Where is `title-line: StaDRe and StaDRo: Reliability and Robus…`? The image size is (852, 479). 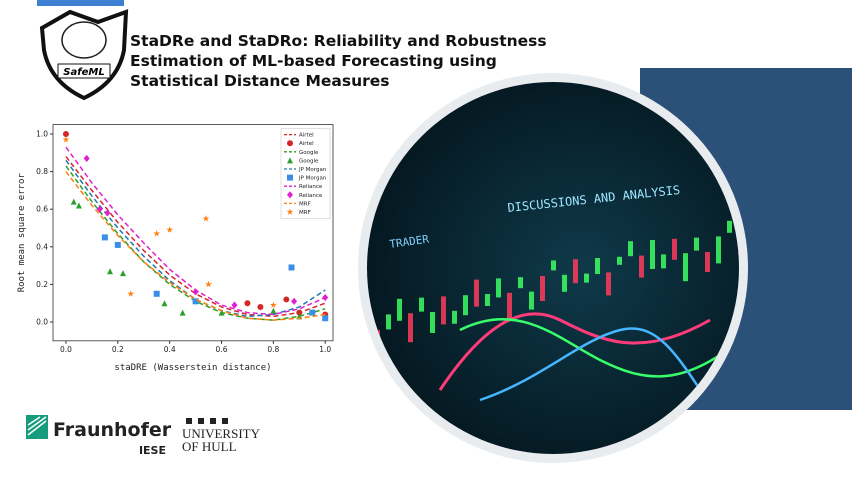 title-line: StaDRe and StaDRo: Reliability and Robus… is located at coordinates (338, 41).